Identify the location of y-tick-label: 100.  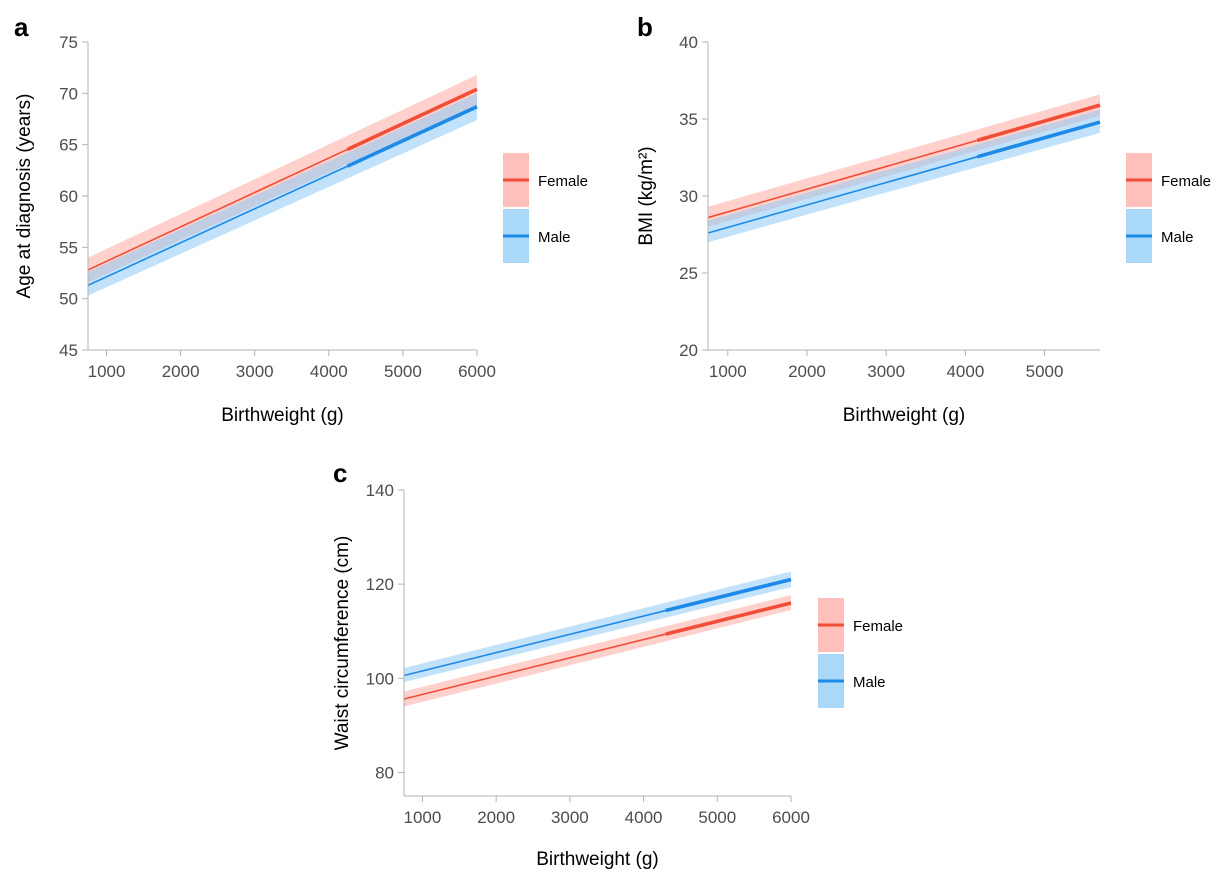
(380, 678).